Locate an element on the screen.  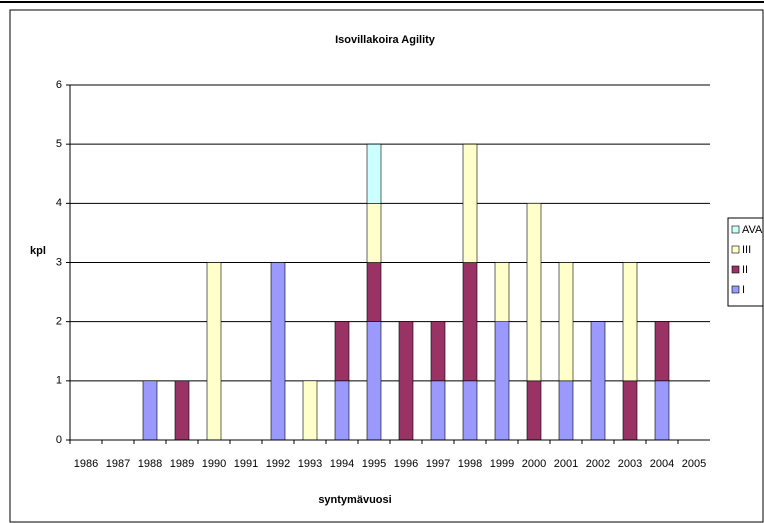
x-axis-title: syntymävuosi is located at coordinates (354, 500).